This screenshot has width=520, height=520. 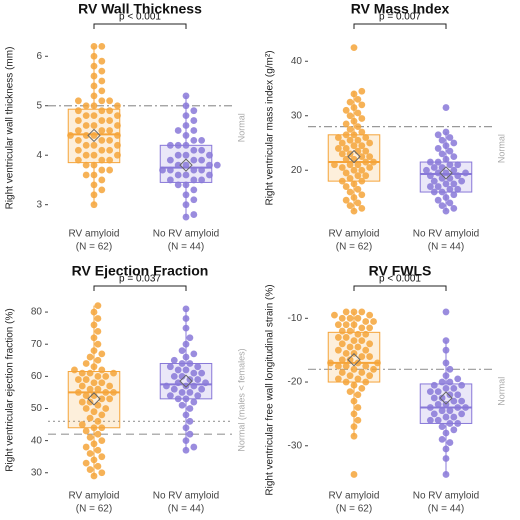 What do you see at coordinates (297, 115) in the screenshot?
I see `y-tick-label: 30` at bounding box center [297, 115].